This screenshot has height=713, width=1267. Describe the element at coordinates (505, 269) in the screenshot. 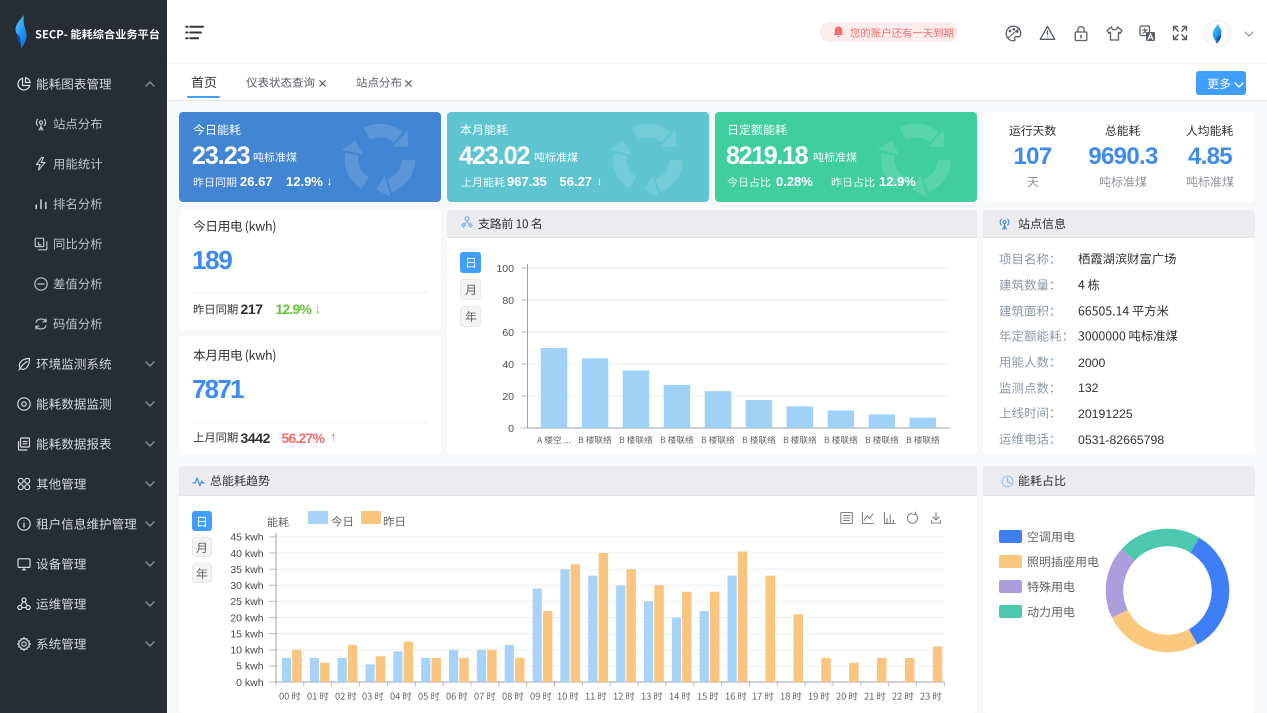

I see `svg-text: 100` at that location.